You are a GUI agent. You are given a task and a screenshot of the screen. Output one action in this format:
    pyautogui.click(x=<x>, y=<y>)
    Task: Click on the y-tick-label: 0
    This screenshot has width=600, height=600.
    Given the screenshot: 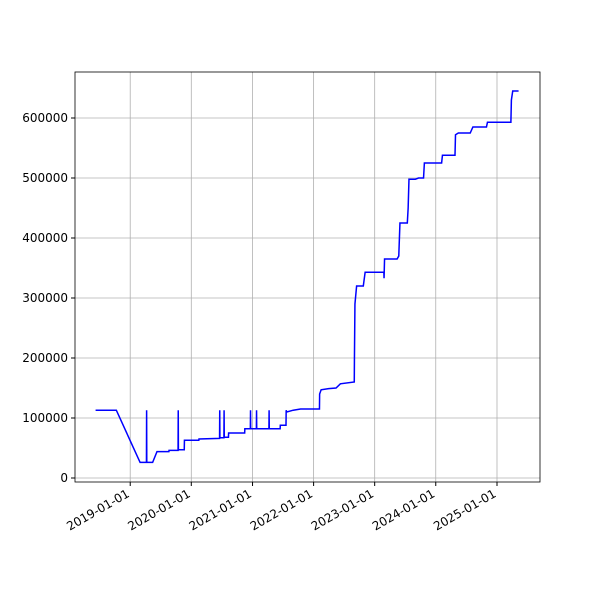 What is the action you would take?
    pyautogui.click(x=64, y=478)
    